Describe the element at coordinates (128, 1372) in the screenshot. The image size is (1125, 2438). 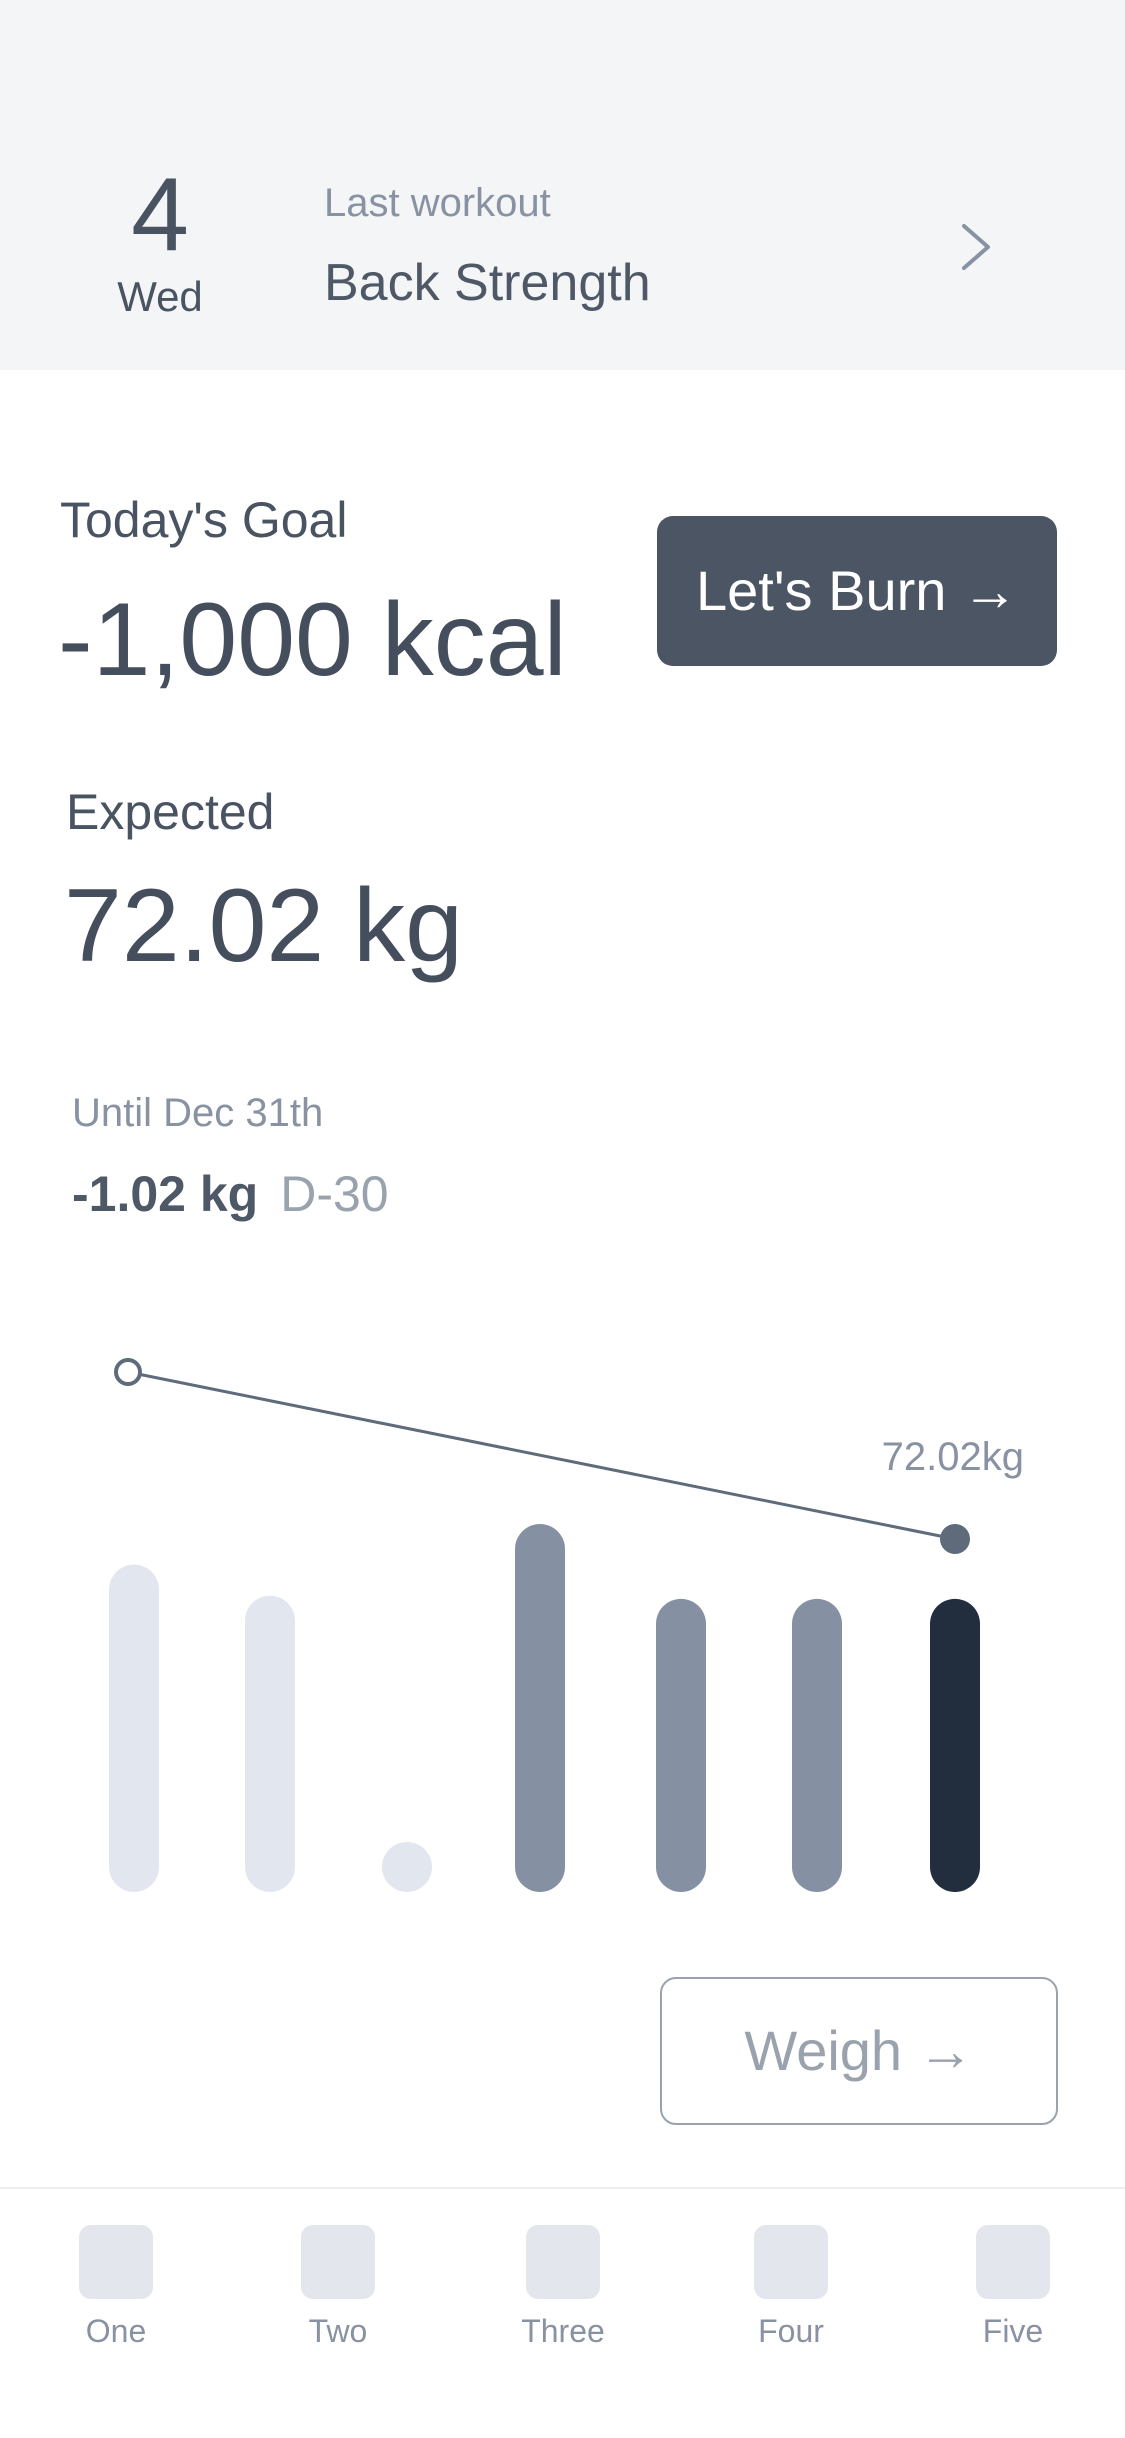
I see `trend-start-point` at that location.